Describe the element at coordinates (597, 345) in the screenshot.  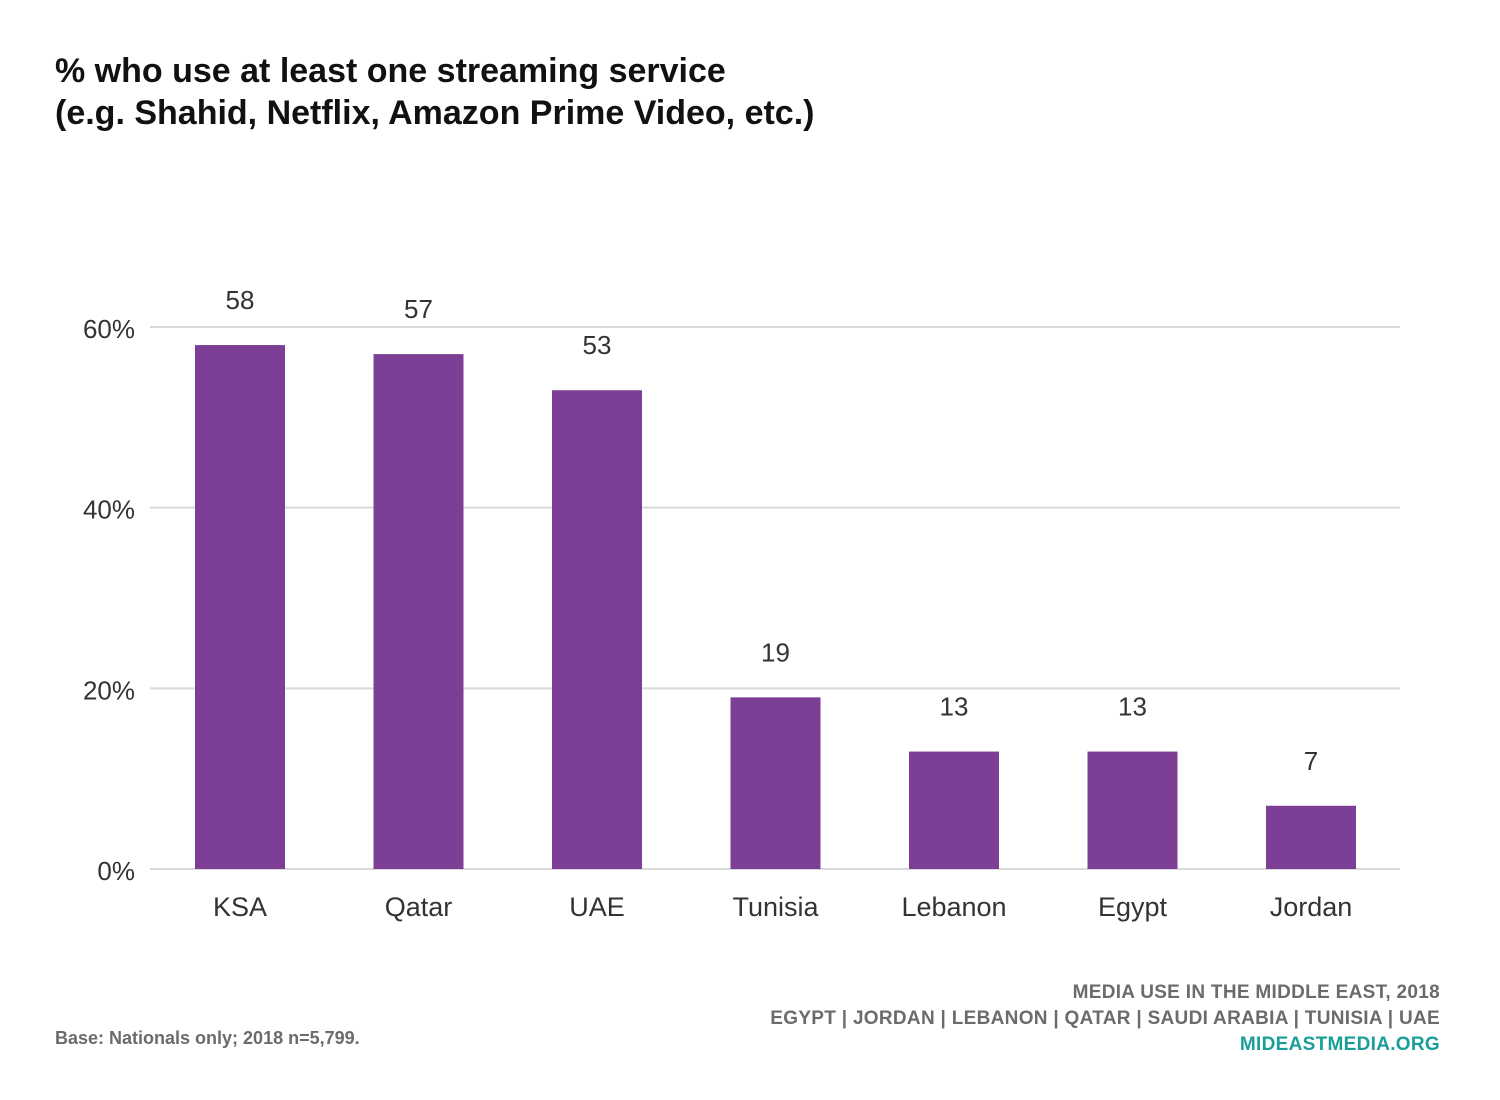
I see `data-label-uae: 53` at that location.